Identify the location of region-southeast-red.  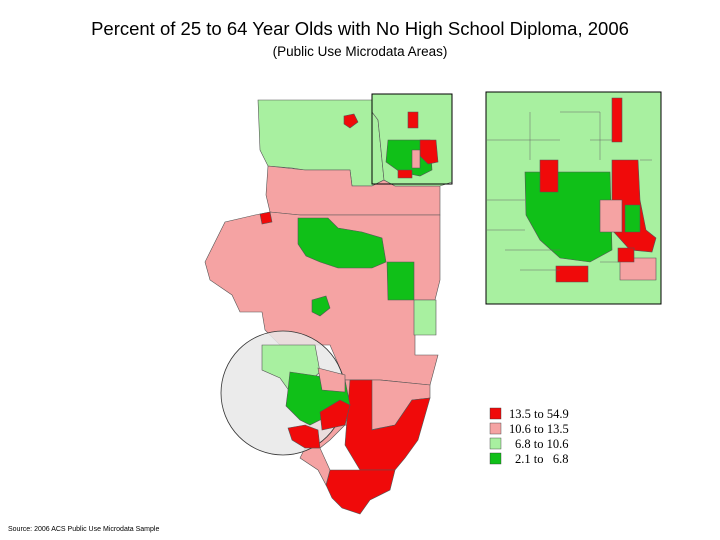
(387, 425).